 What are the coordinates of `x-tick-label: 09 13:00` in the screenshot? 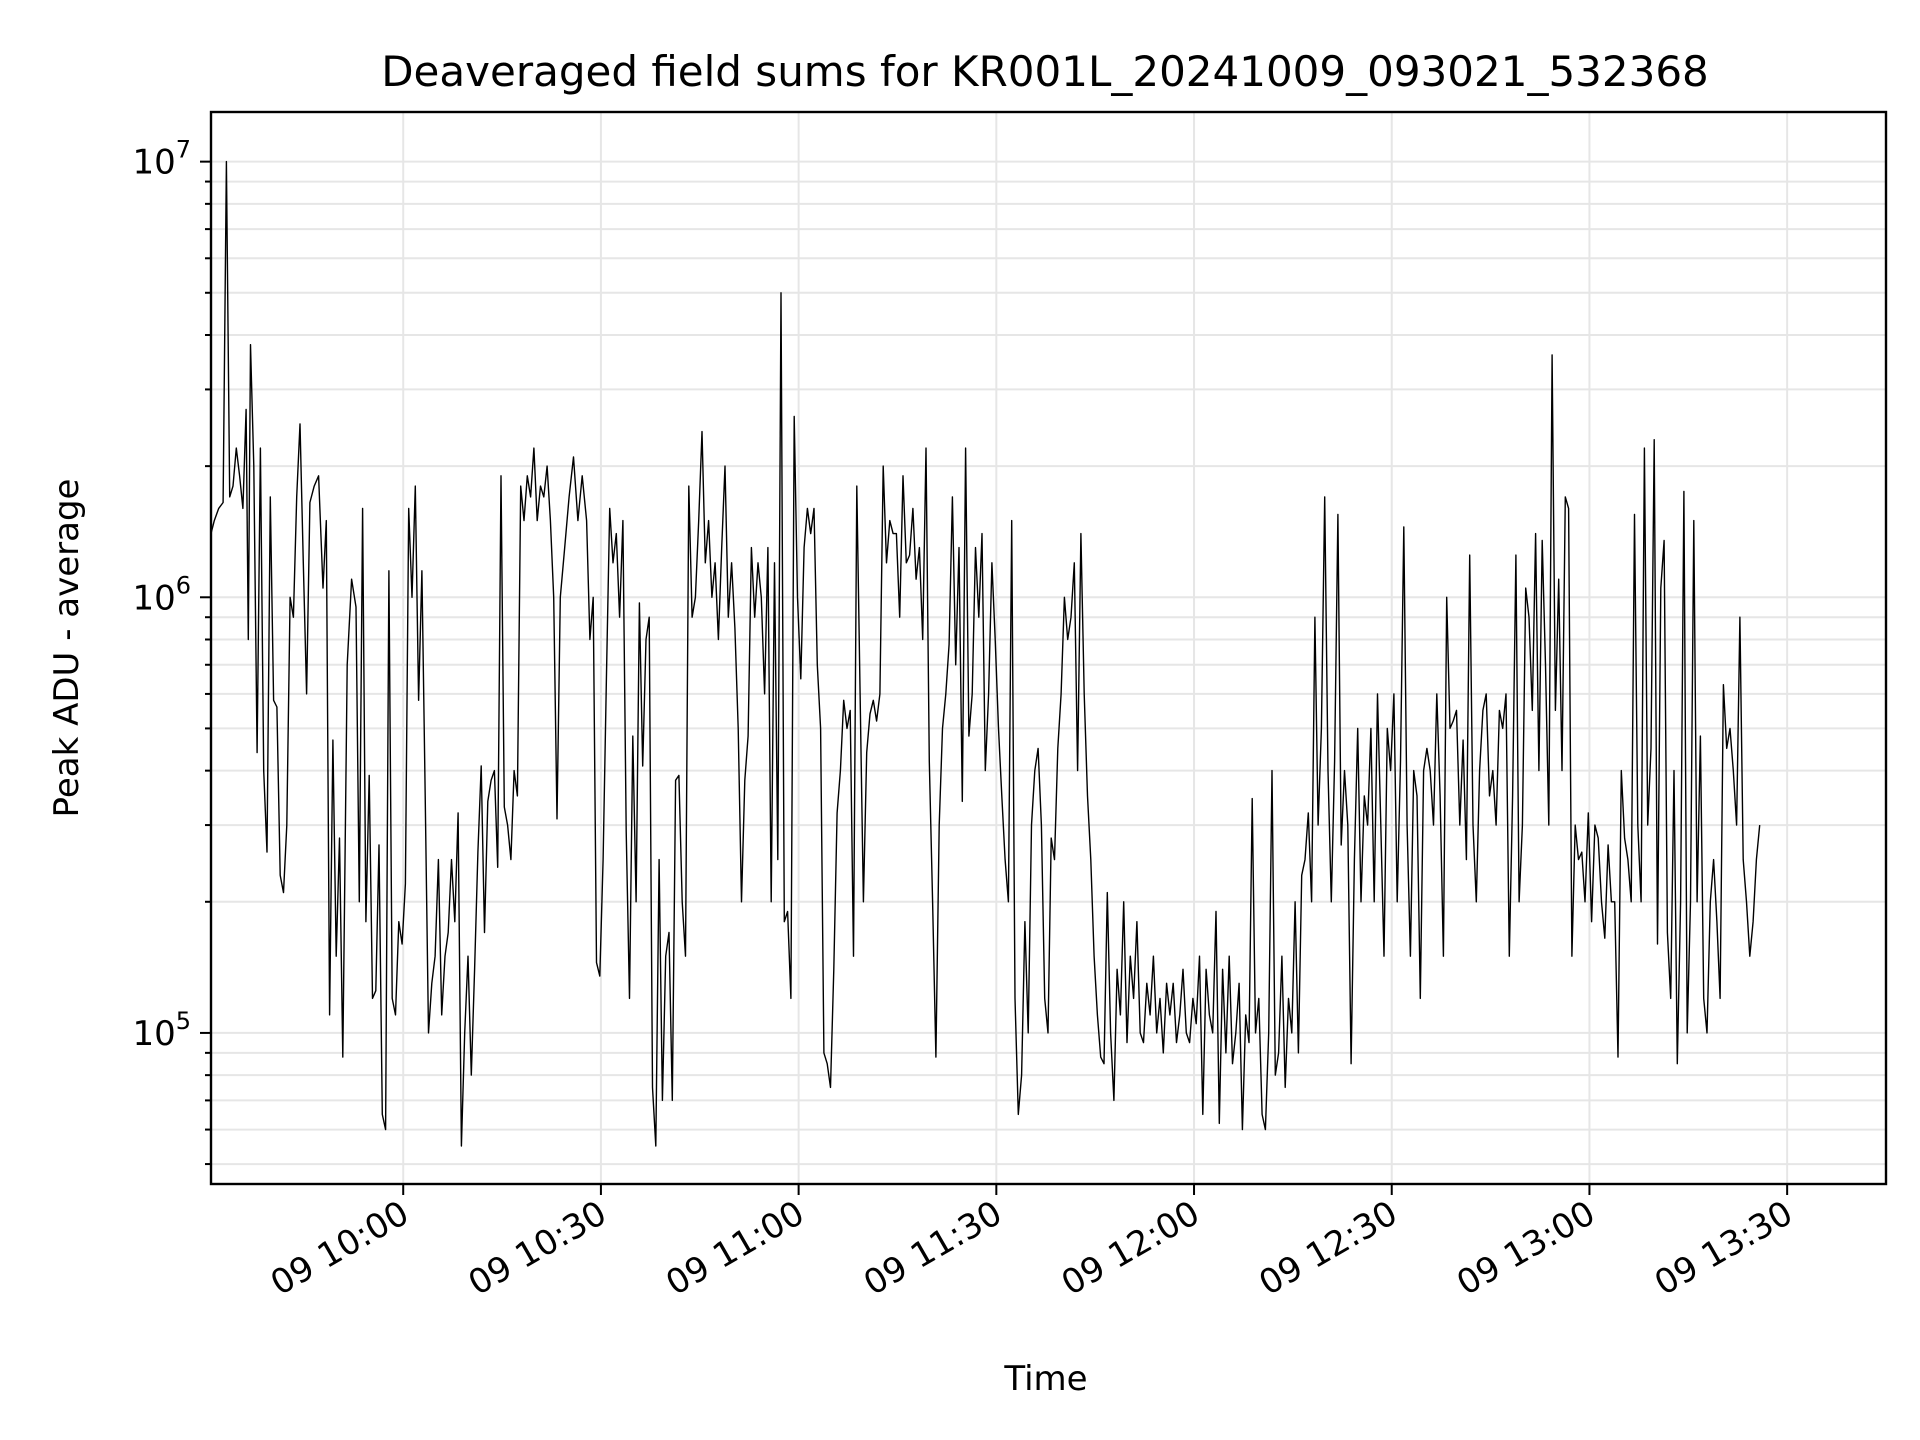 It's located at (1526, 1248).